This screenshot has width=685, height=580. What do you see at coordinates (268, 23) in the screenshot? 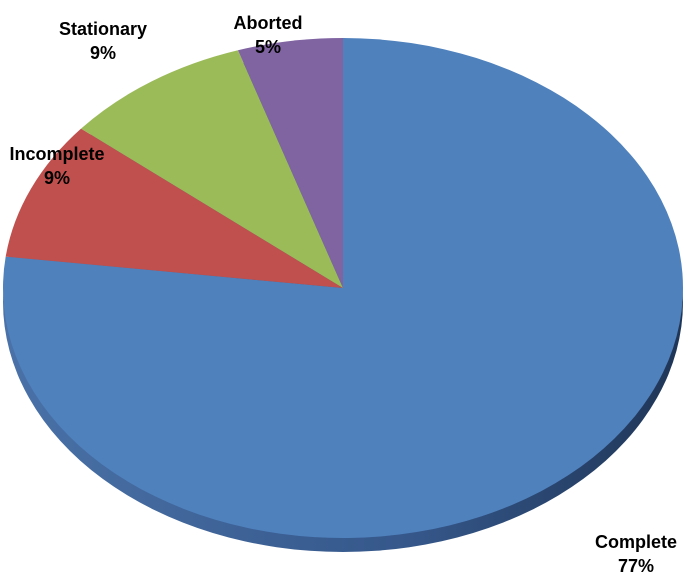
I see `slice-label: Aborted` at bounding box center [268, 23].